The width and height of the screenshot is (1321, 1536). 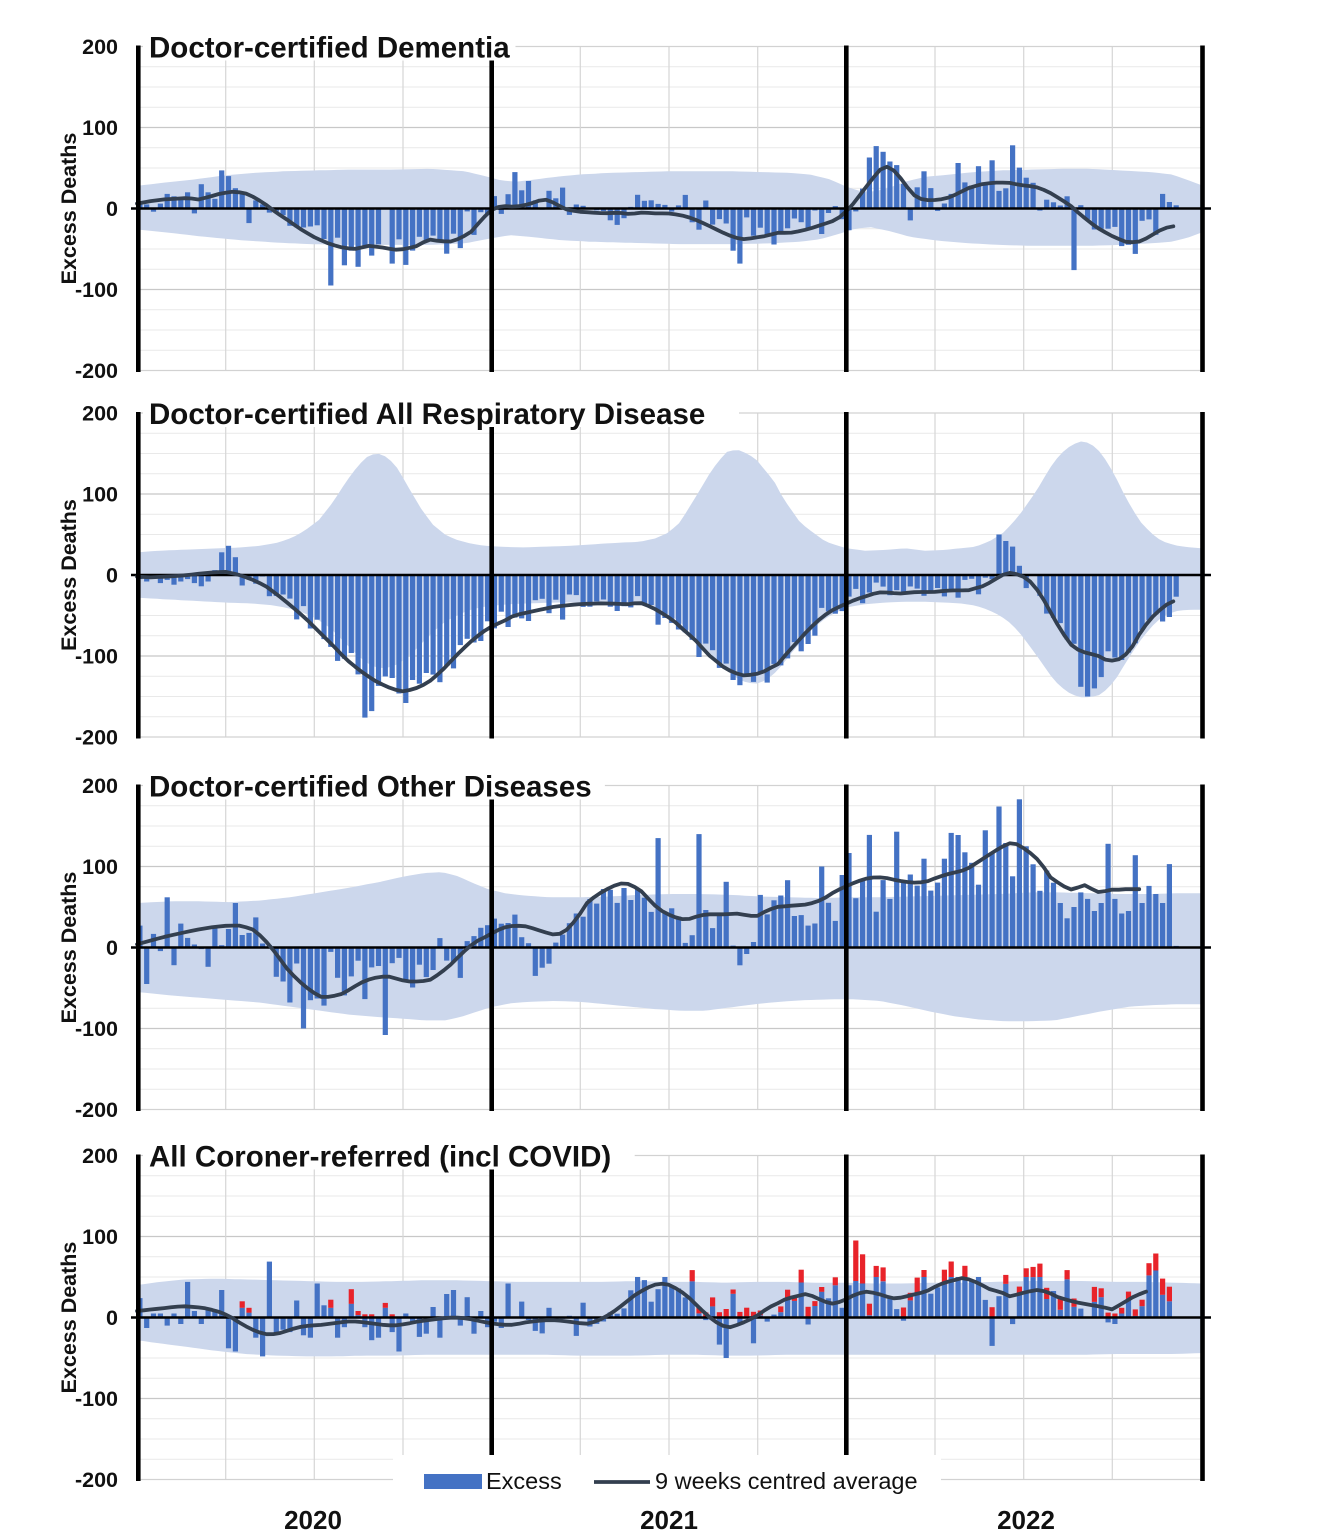 I want to click on svg-text: Doctor-certified Dementia, so click(x=329, y=48).